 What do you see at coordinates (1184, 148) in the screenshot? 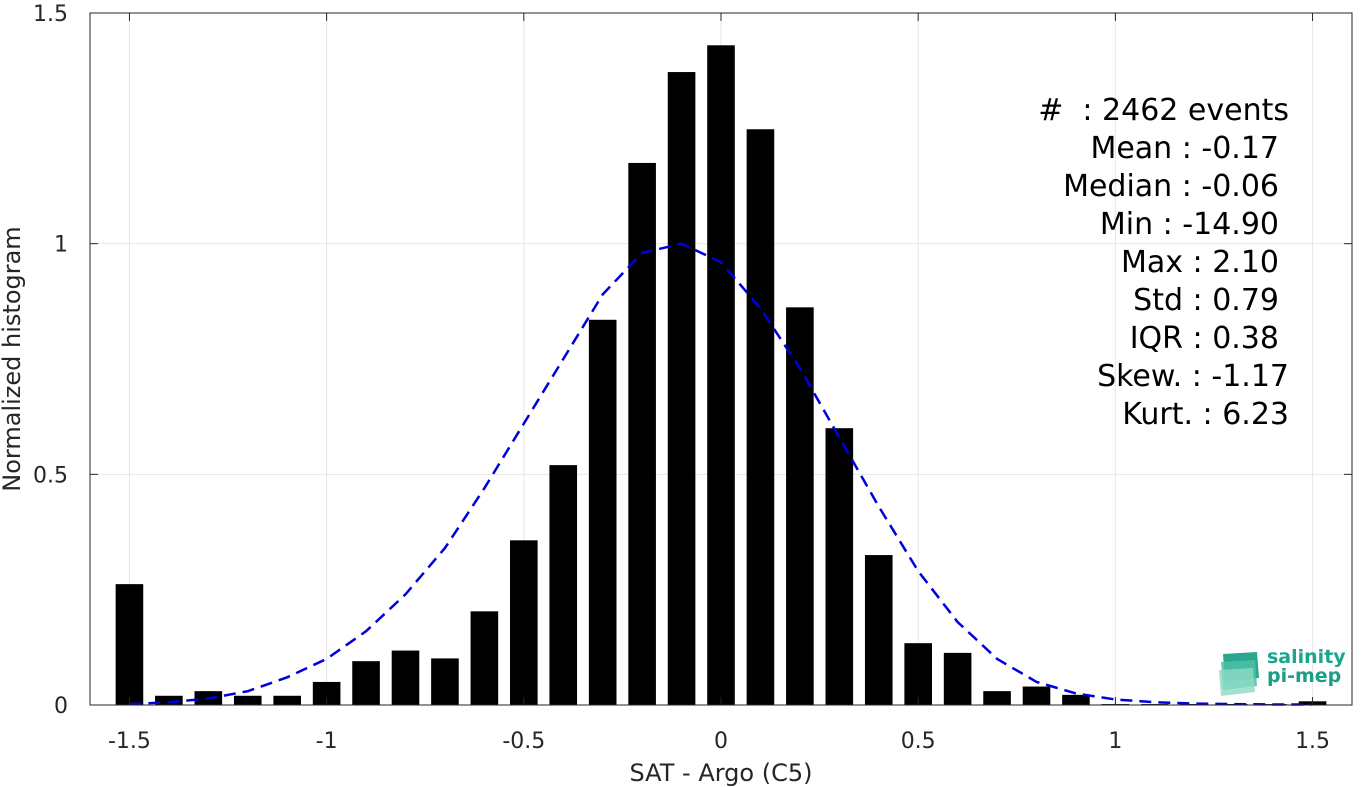
I see `stat-mean: Mean : -0.17` at bounding box center [1184, 148].